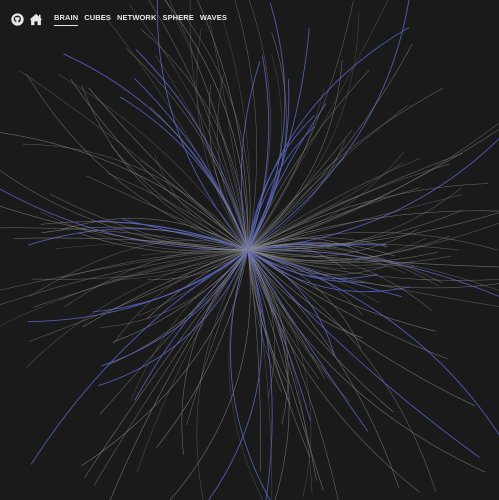  I want to click on nav-link-cubes: CUBES, so click(98, 17).